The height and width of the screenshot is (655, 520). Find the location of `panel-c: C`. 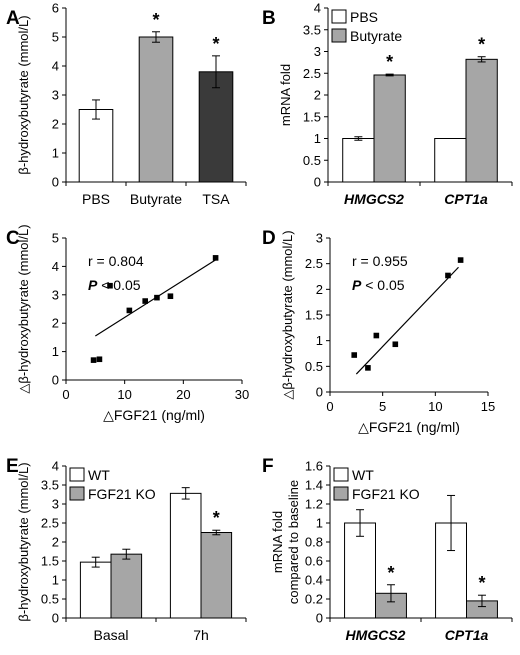

panel-c: C is located at coordinates (13, 238).